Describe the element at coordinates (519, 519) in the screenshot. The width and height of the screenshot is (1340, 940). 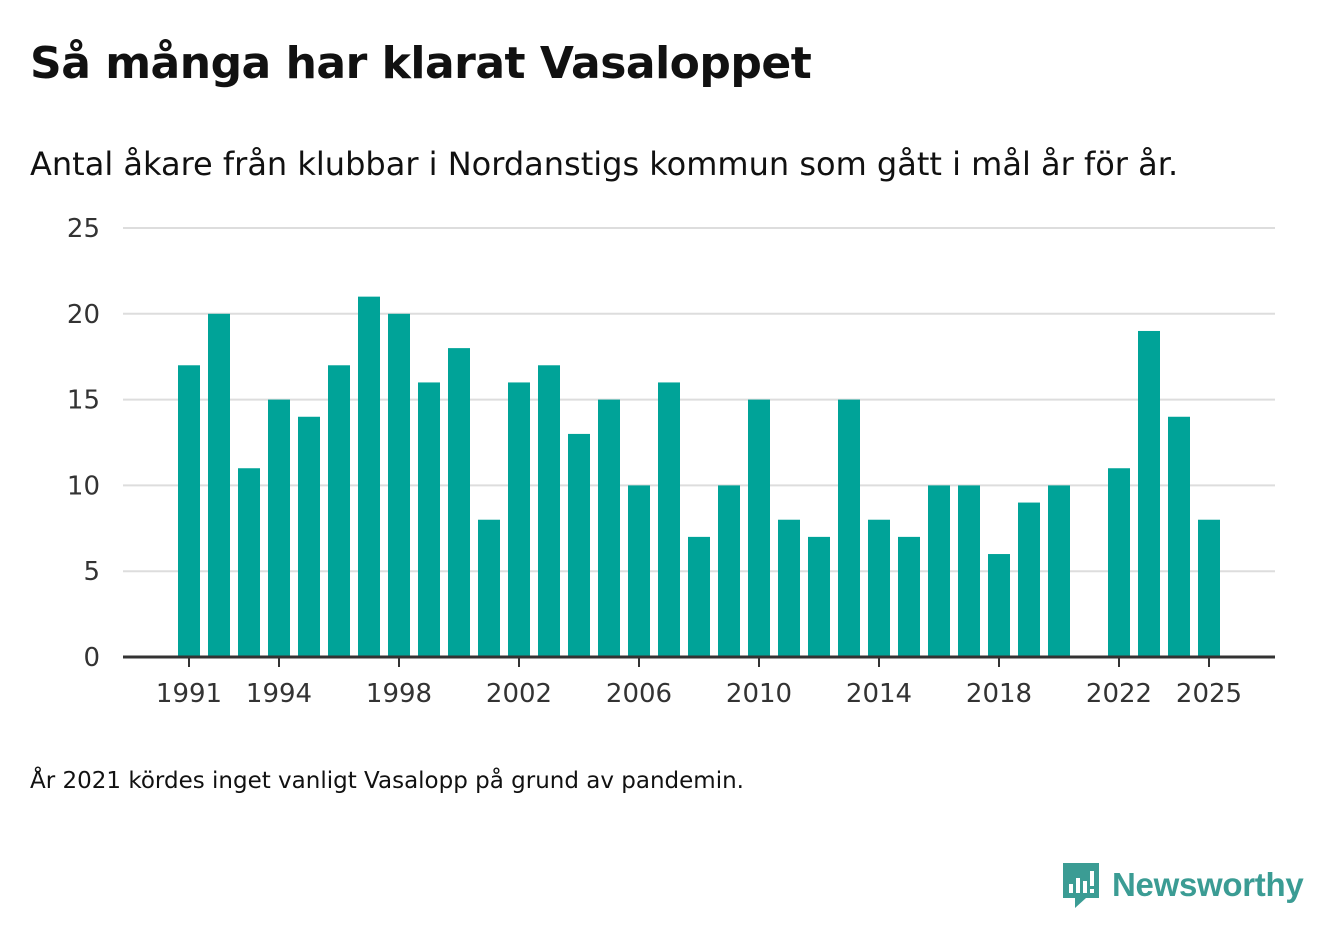
I see `bar-2002` at that location.